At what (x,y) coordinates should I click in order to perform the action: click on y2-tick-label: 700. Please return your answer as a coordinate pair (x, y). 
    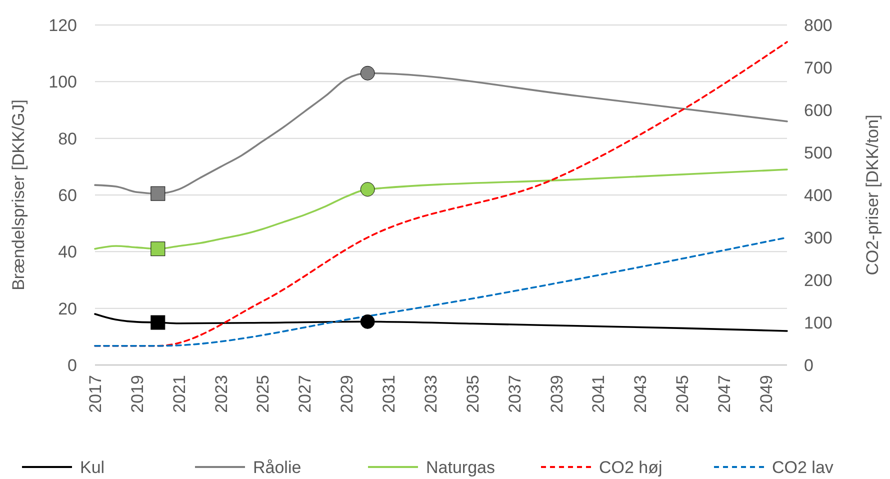
    Looking at the image, I should click on (818, 68).